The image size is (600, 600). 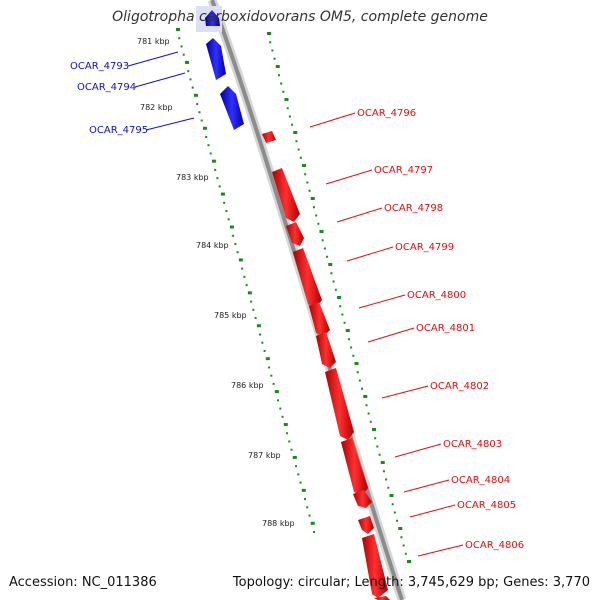 What do you see at coordinates (486, 505) in the screenshot?
I see `gene-label-forward: OCAR_4805` at bounding box center [486, 505].